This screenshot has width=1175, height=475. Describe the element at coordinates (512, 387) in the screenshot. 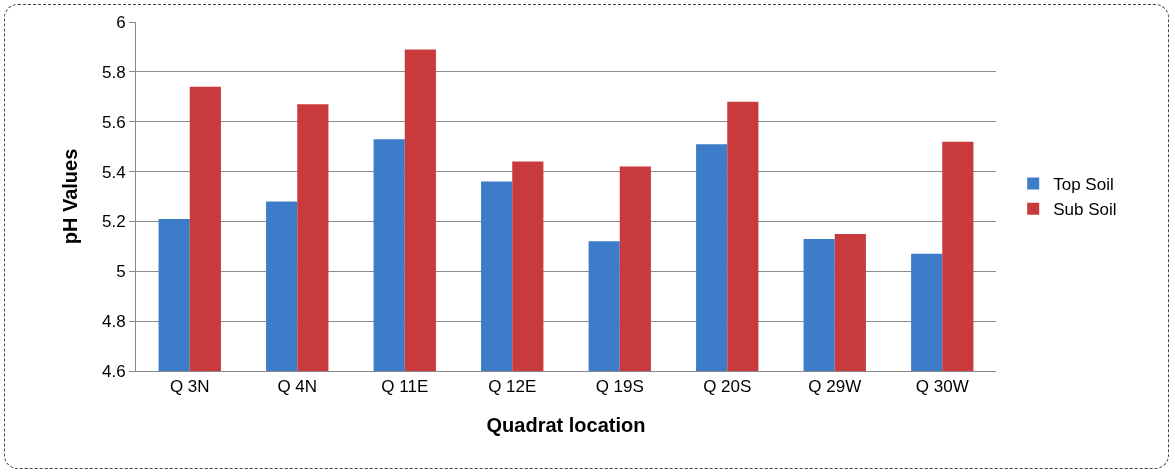

I see `x-tick-label: Q 12E` at that location.